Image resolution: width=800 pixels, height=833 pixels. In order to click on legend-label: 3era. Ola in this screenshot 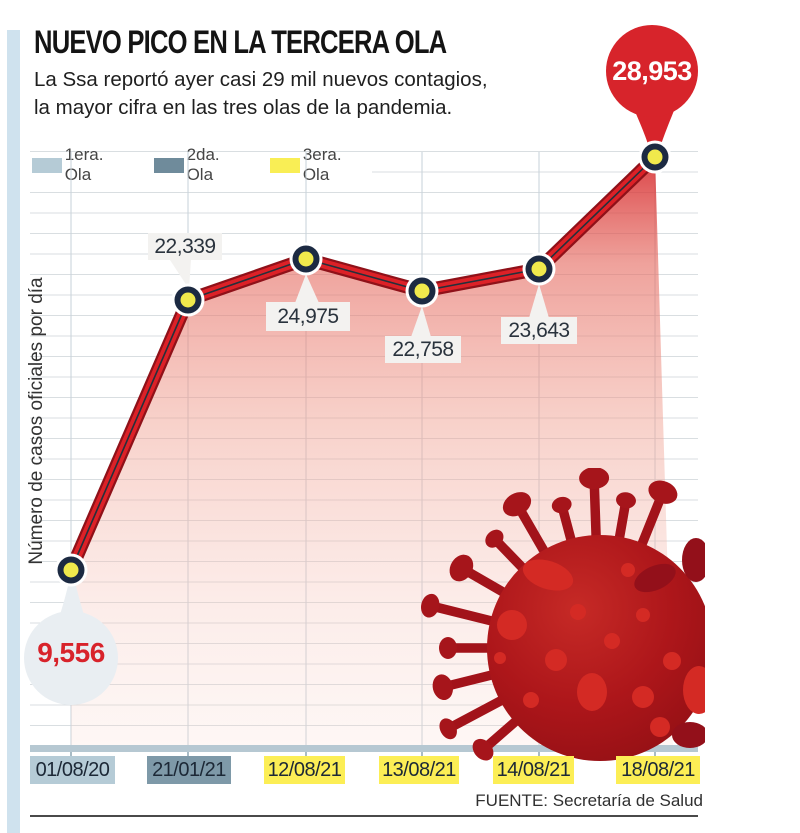, I will do `click(322, 164)`.